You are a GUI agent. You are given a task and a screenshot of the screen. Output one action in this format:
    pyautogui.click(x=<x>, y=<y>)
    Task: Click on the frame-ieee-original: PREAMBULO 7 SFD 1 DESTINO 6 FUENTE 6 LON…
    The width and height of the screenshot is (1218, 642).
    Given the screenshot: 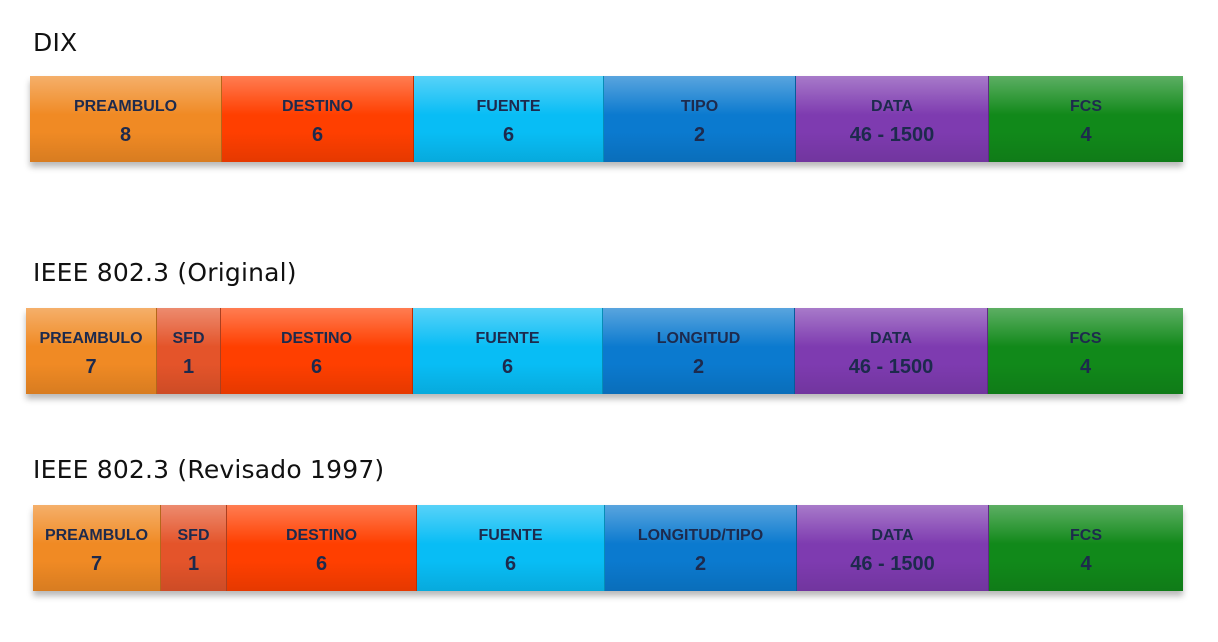 What is the action you would take?
    pyautogui.click(x=604, y=351)
    